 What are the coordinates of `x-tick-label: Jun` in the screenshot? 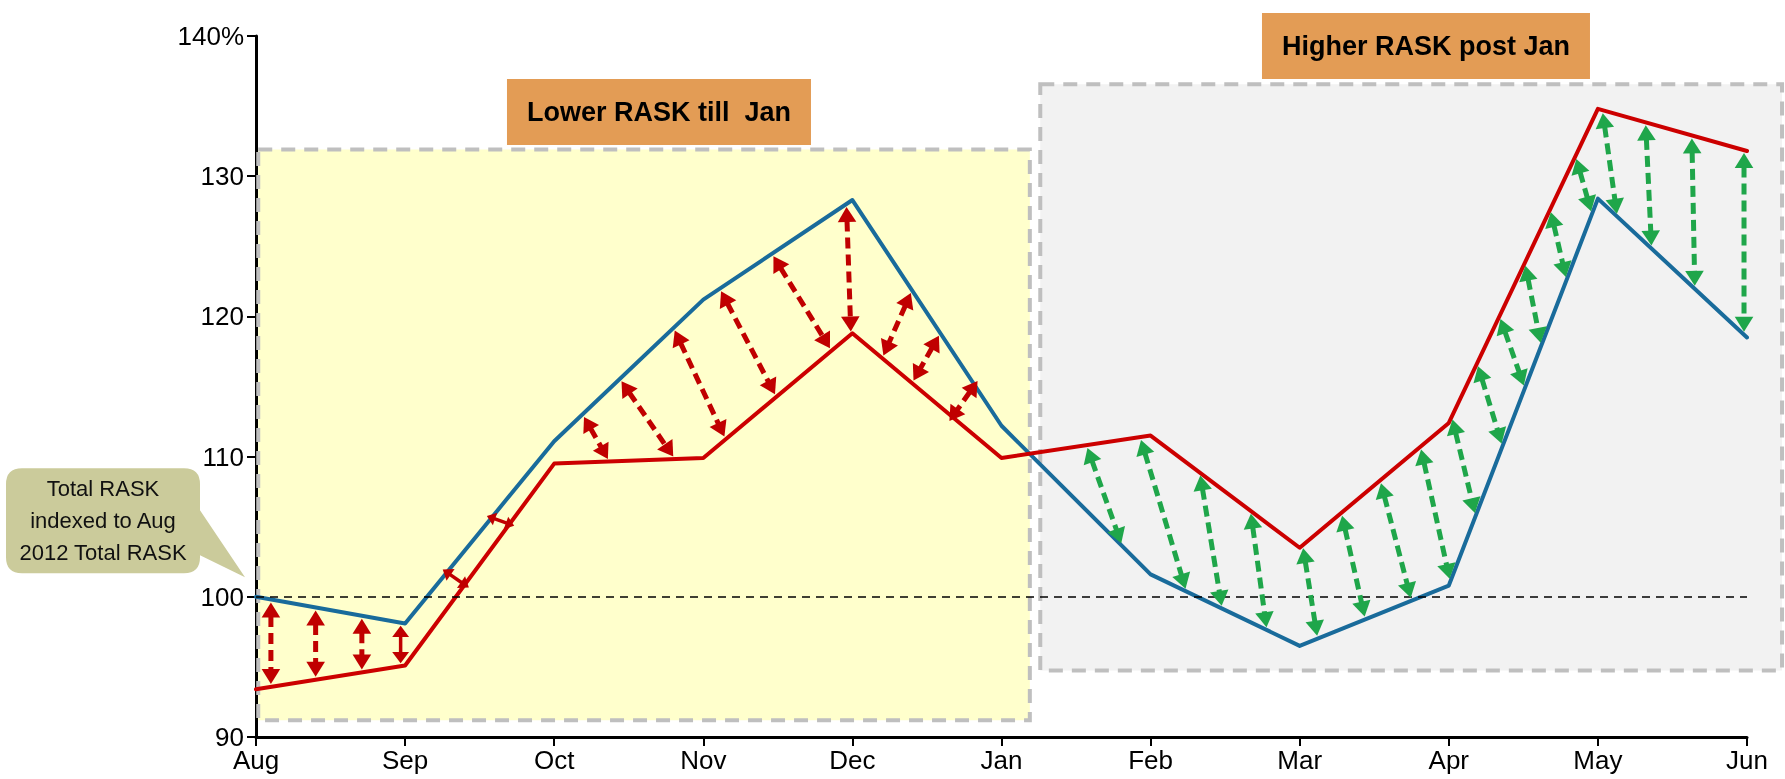 It's located at (1747, 760).